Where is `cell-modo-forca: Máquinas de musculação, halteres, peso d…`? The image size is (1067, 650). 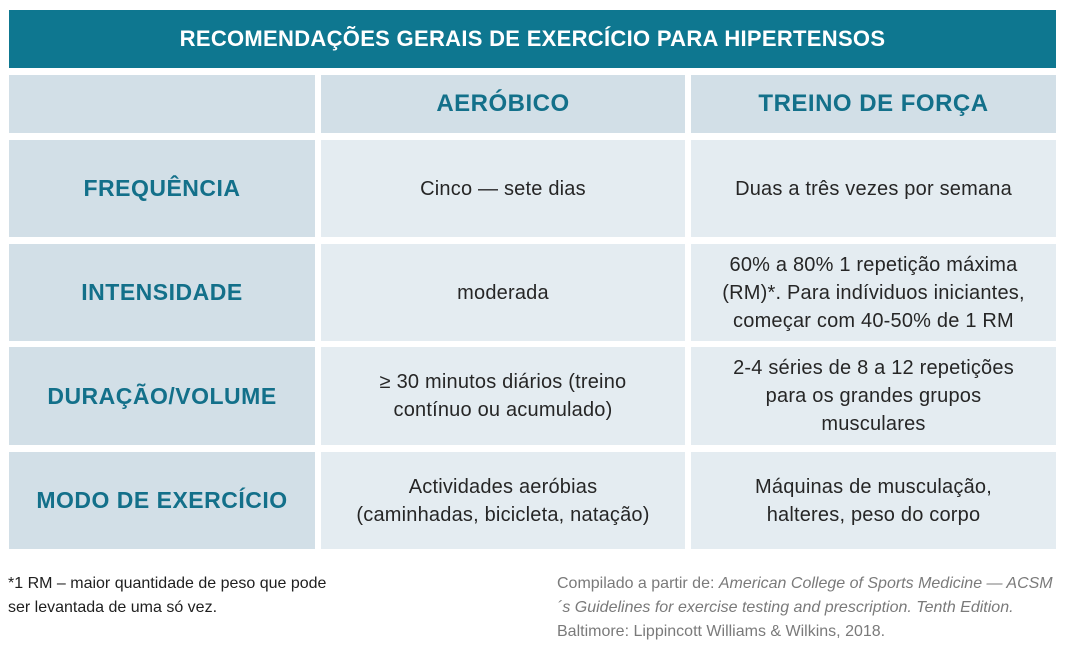 cell-modo-forca: Máquinas de musculação, halteres, peso d… is located at coordinates (873, 500).